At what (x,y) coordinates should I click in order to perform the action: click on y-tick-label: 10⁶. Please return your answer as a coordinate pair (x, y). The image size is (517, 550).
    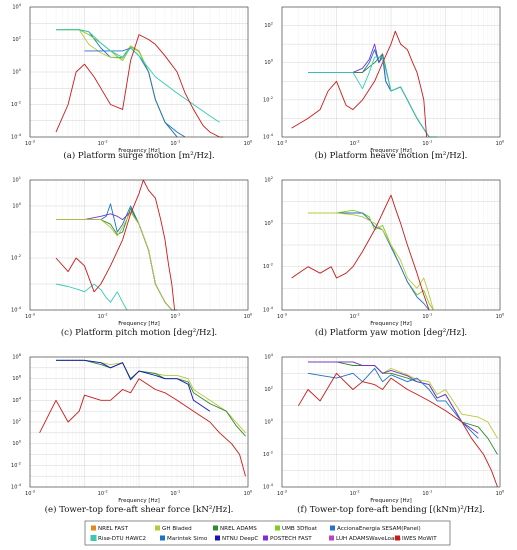
    Looking at the image, I should click on (16, 379).